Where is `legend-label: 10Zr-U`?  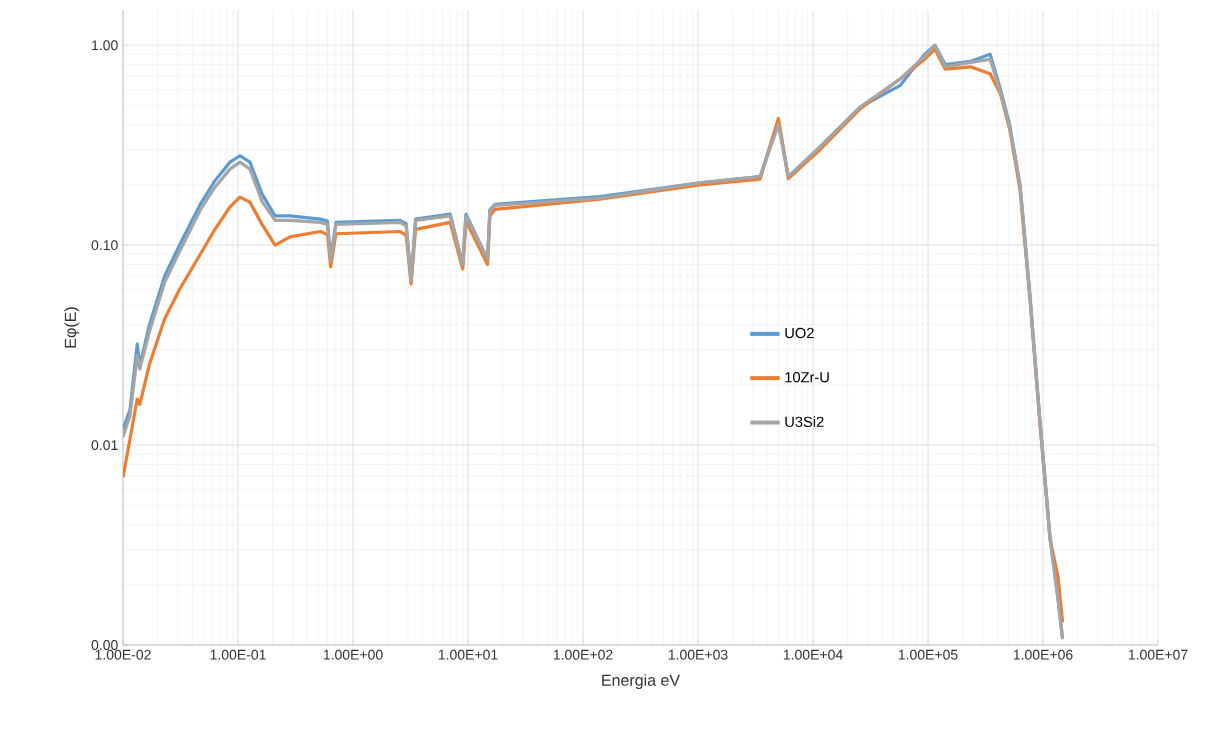
legend-label: 10Zr-U is located at coordinates (807, 377).